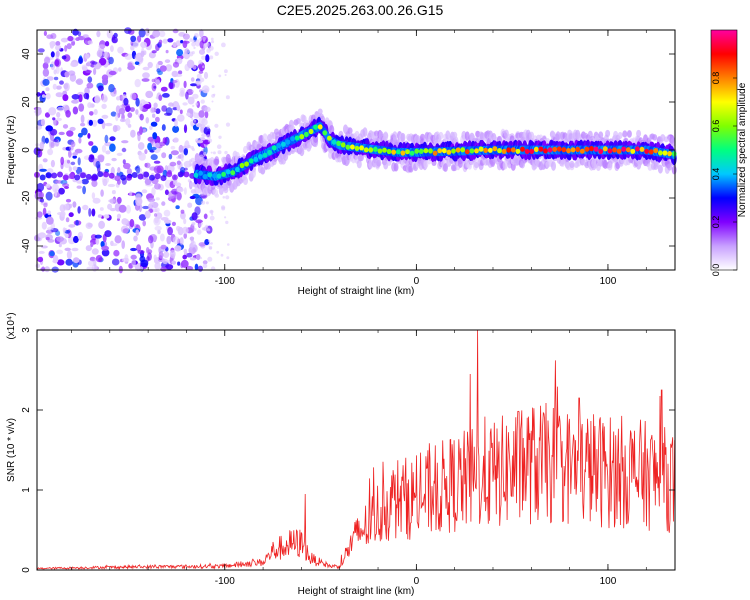  What do you see at coordinates (608, 581) in the screenshot?
I see `x-tick-label: 100` at bounding box center [608, 581].